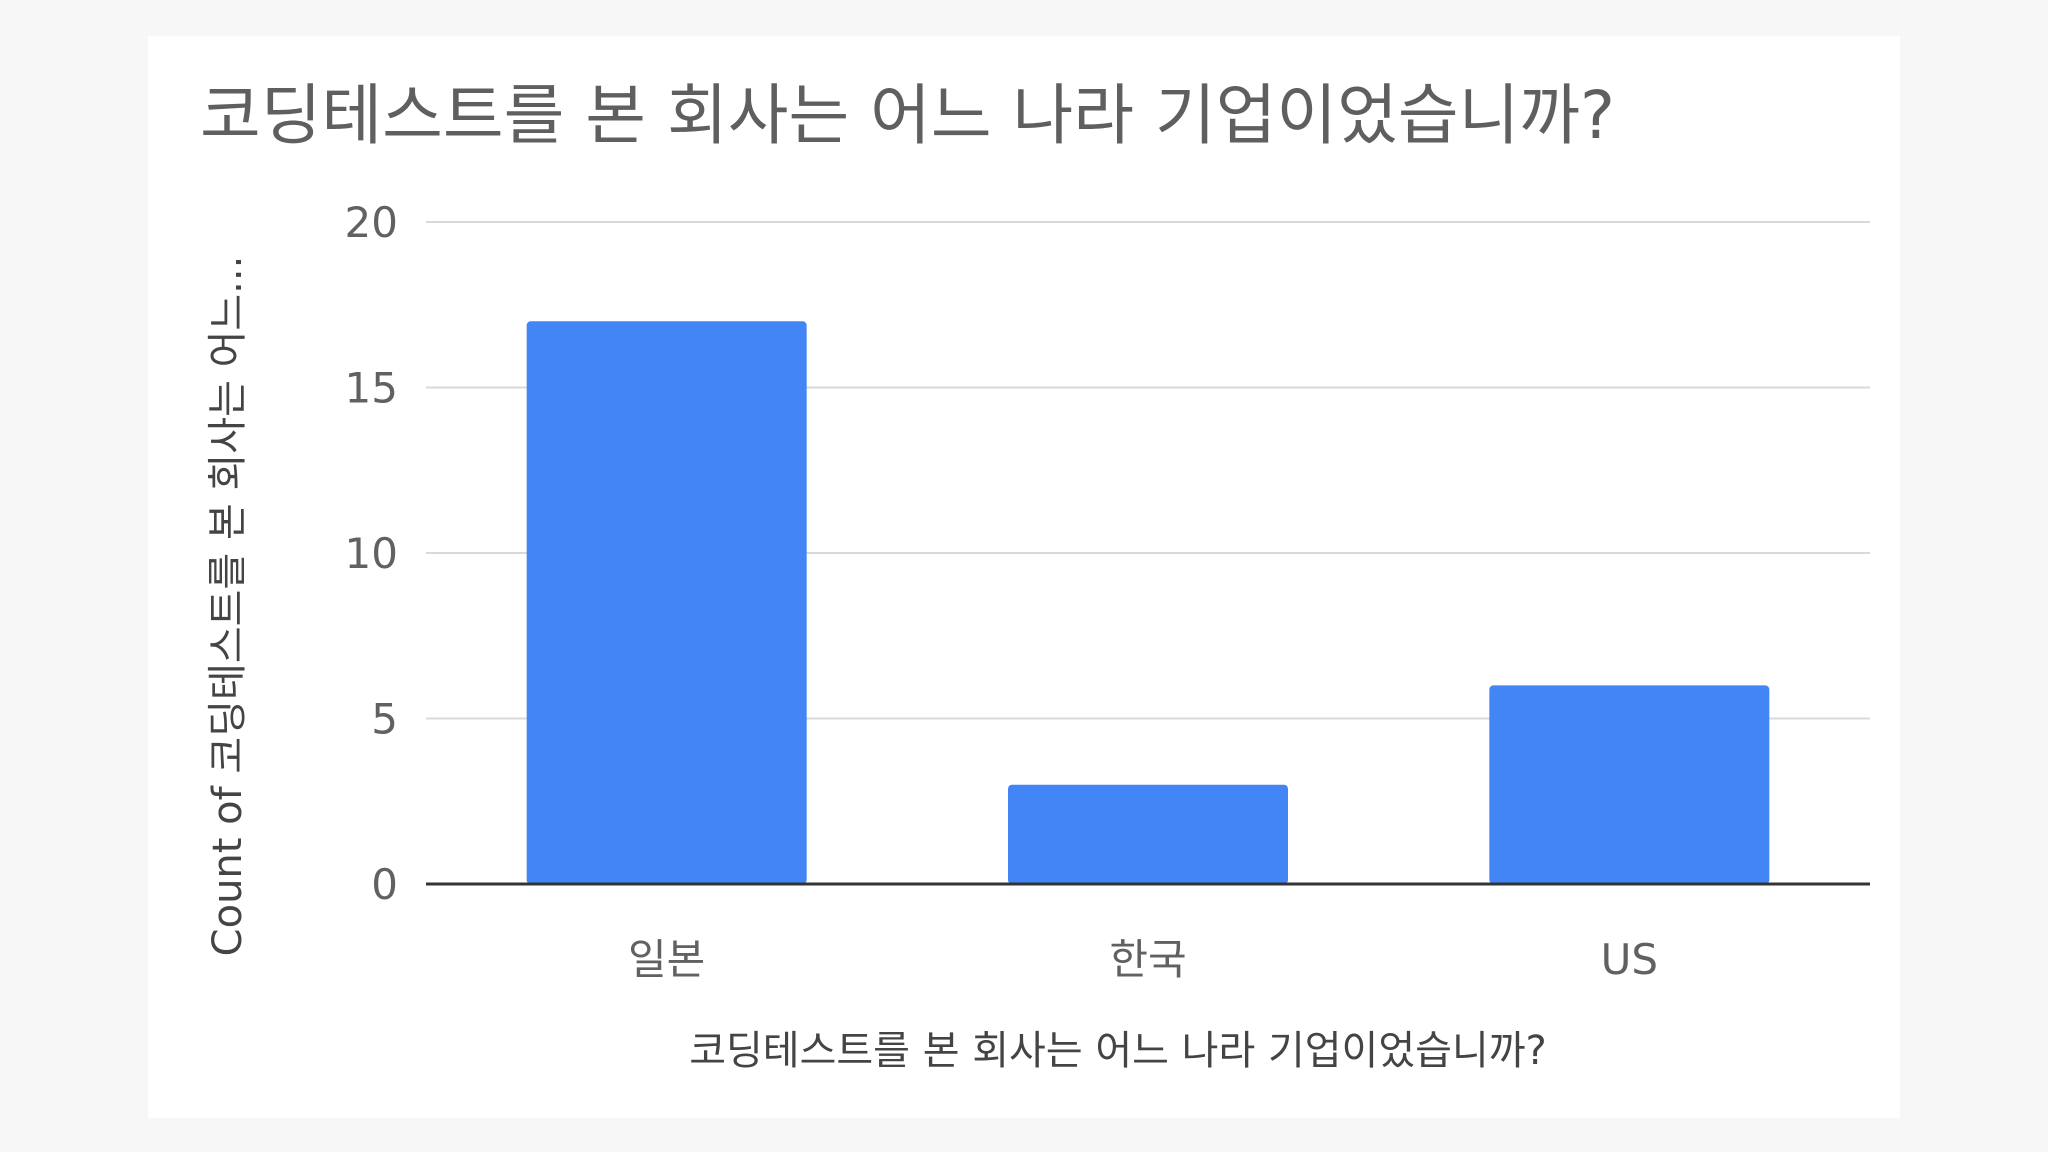 The width and height of the screenshot is (2048, 1152). Describe the element at coordinates (1148, 834) in the screenshot. I see `bar-한국` at that location.